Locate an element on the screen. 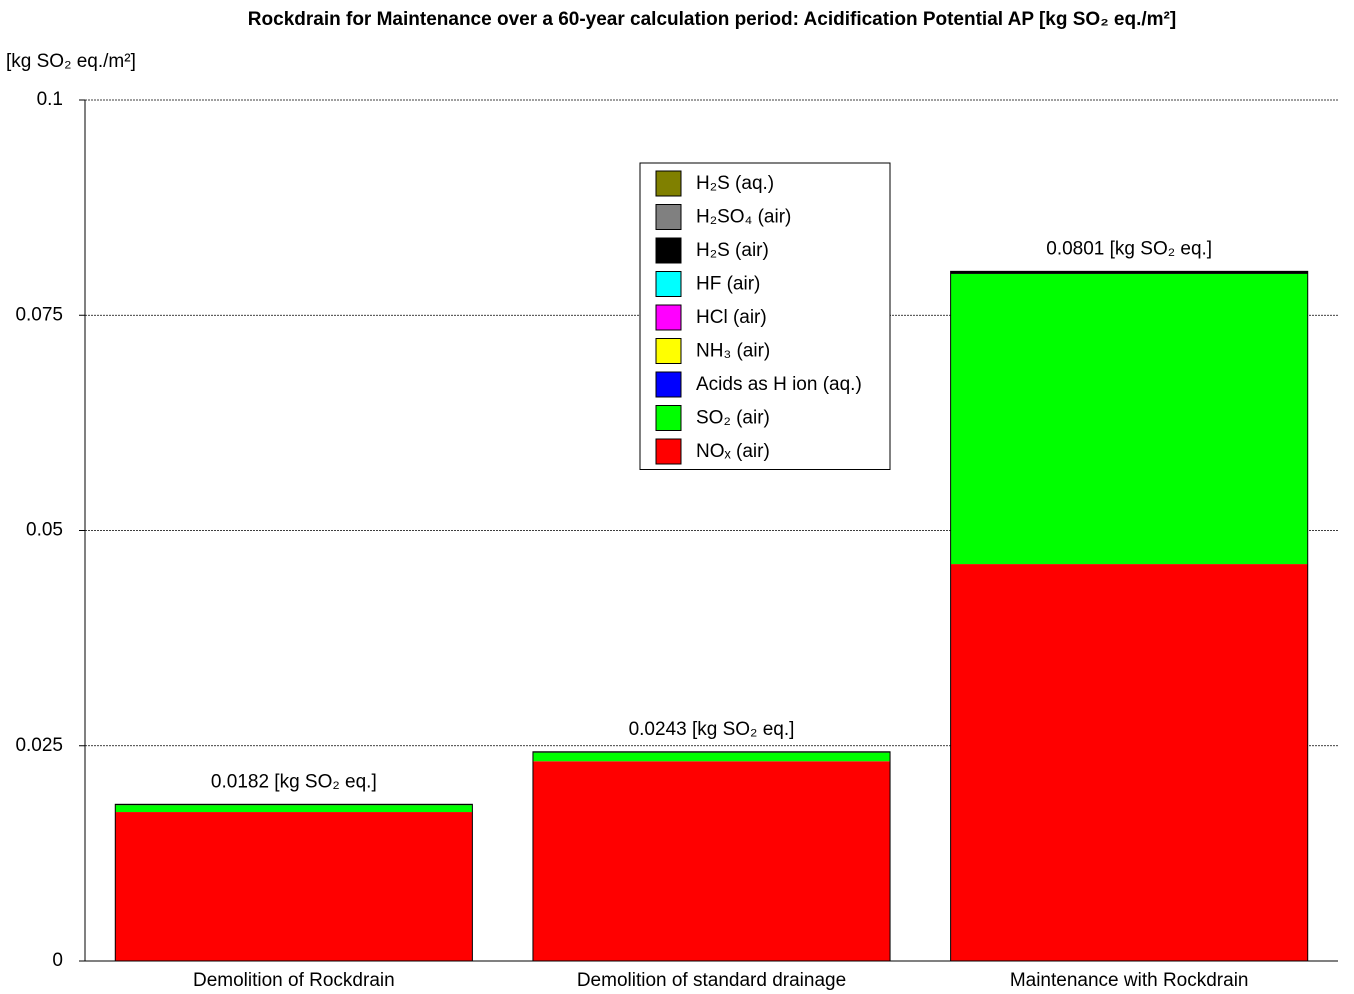 This screenshot has height=994, width=1354. legend-label: SO₂ (air) is located at coordinates (733, 418).